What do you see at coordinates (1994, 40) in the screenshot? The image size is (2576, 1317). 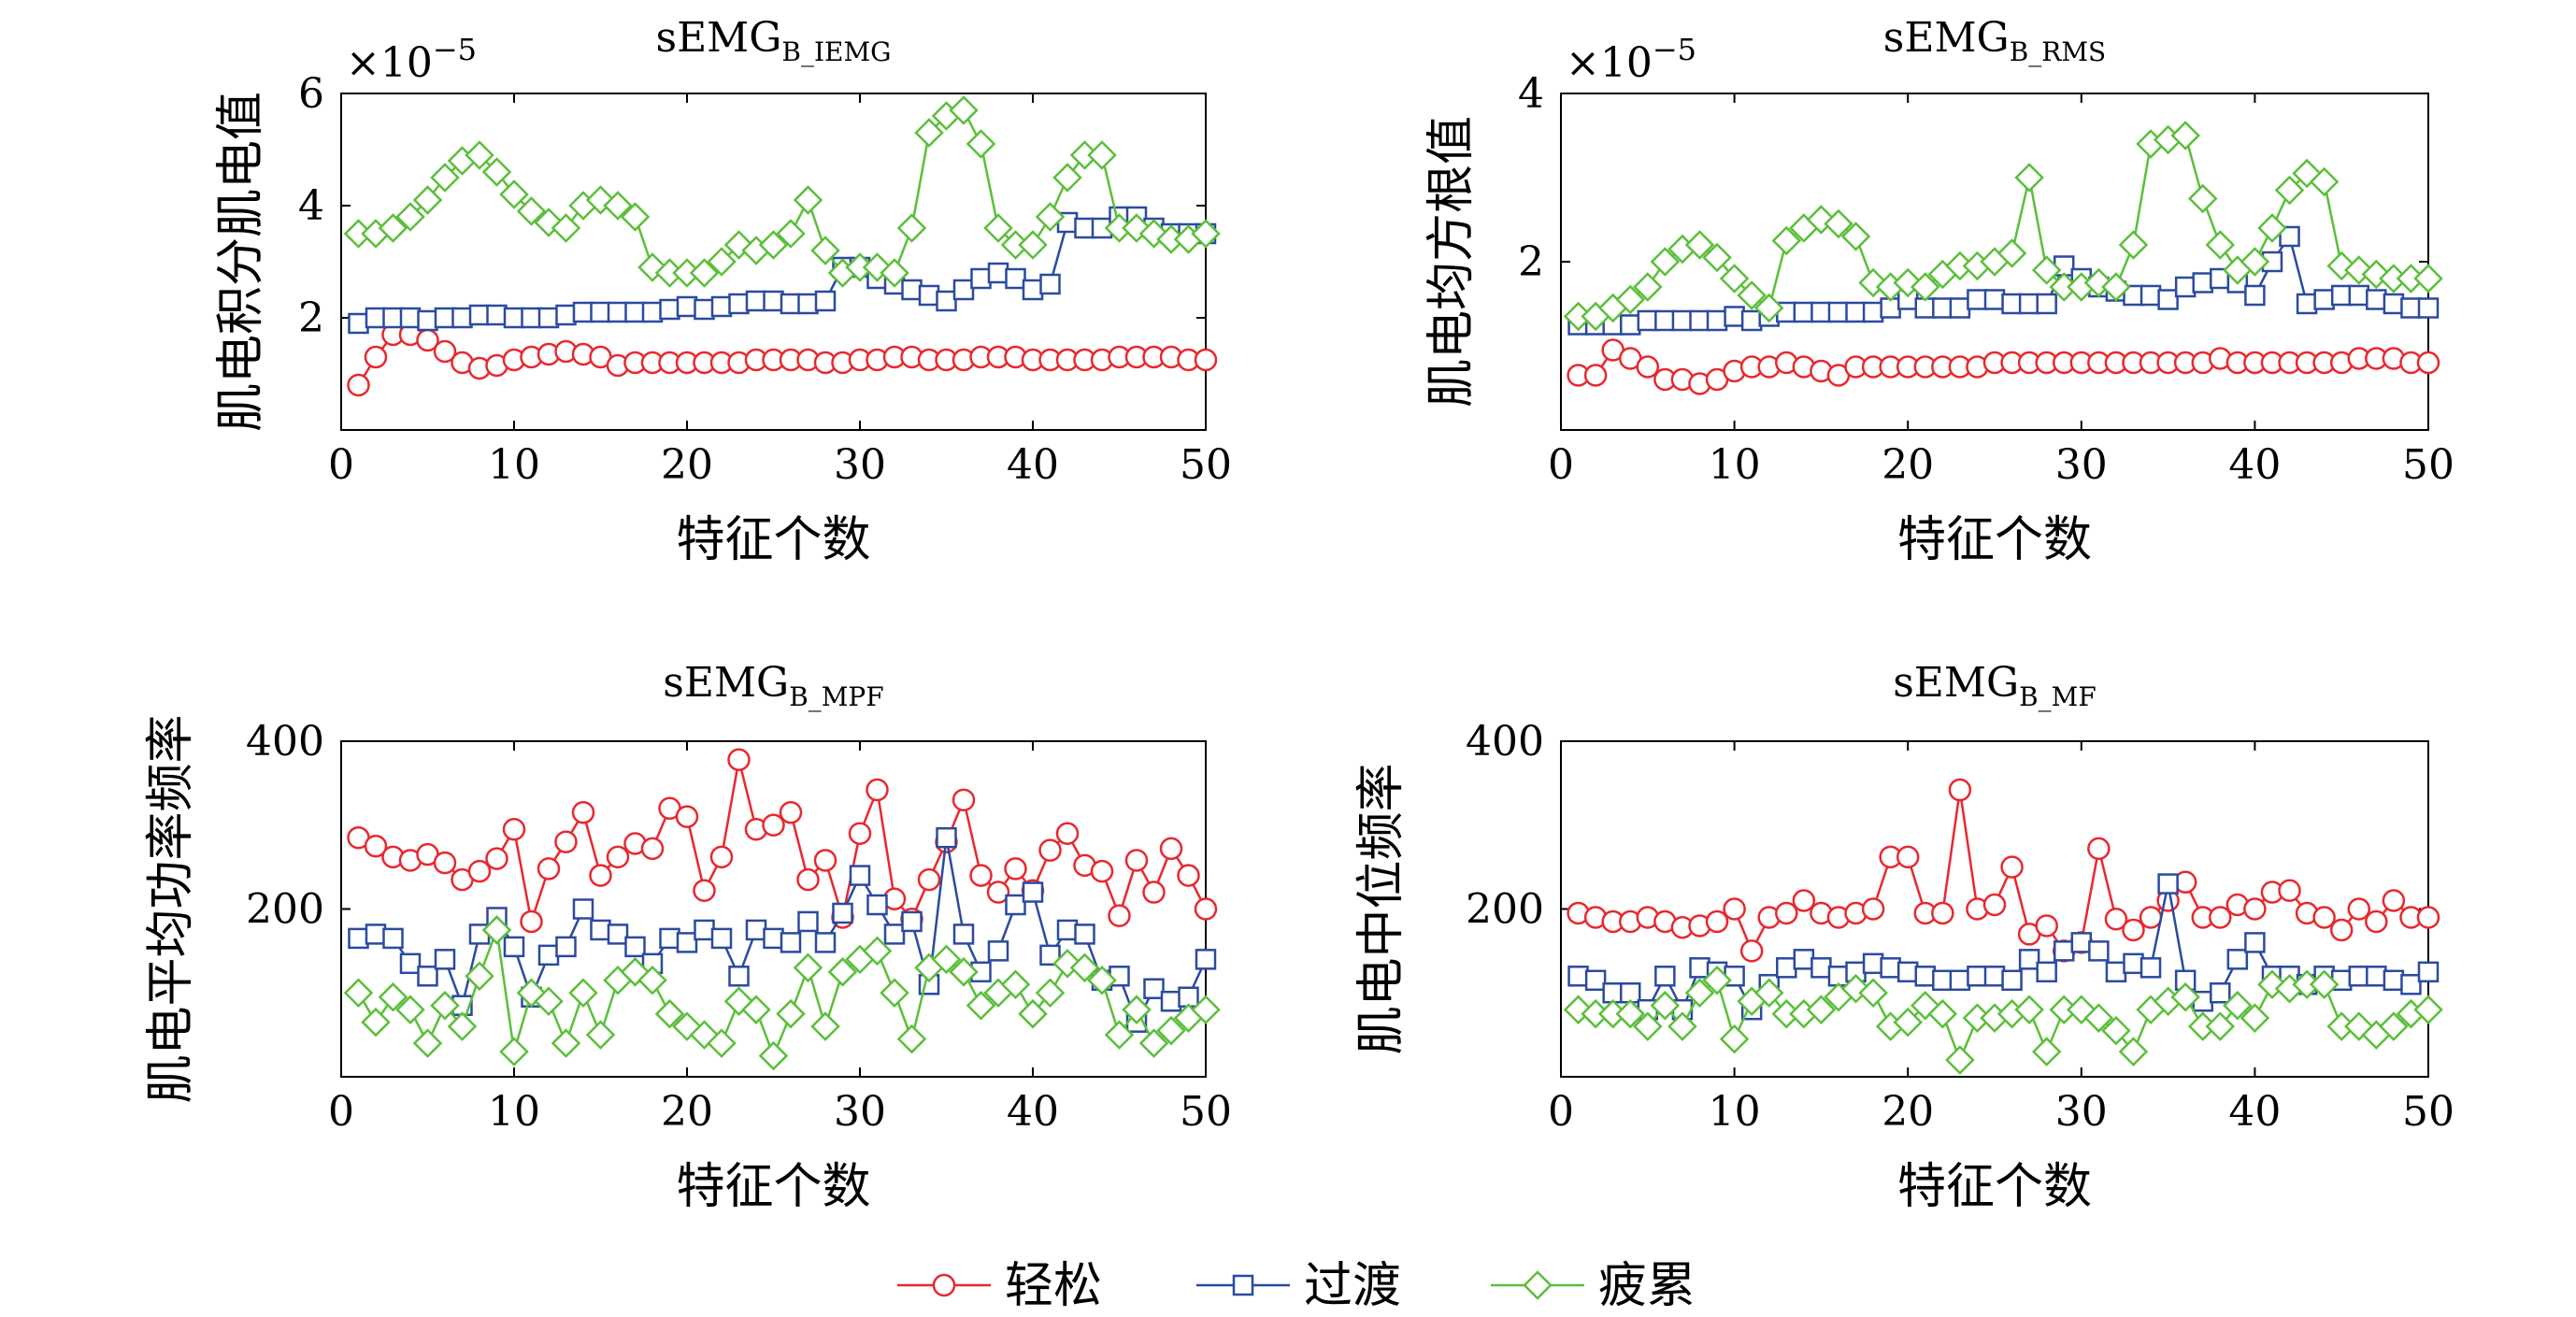 I see `chart-title: sEMGB_RMS` at bounding box center [1994, 40].